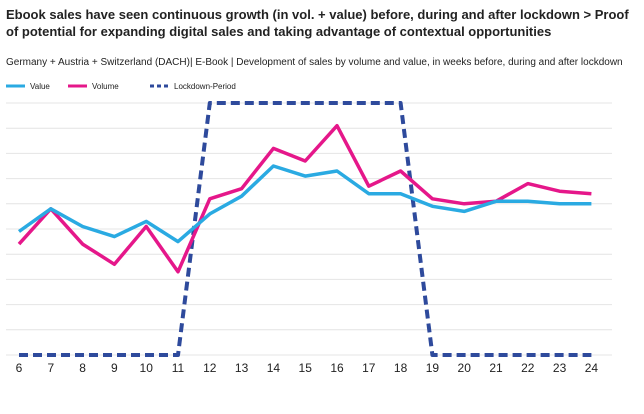  I want to click on legend-label: Lockdown-Period, so click(205, 86).